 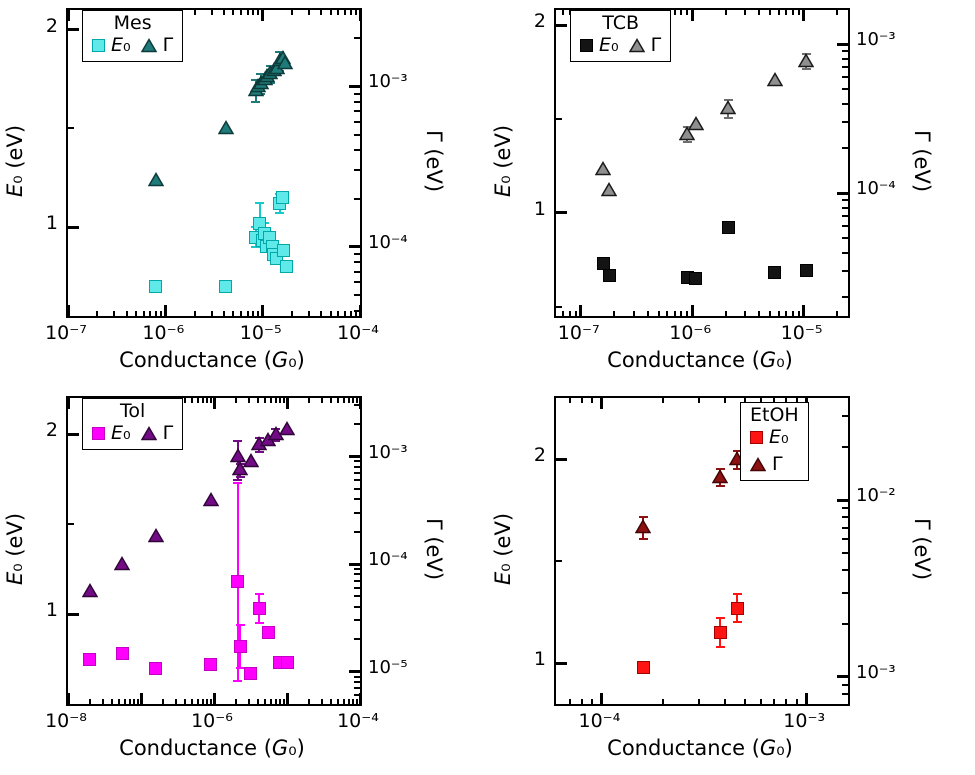 What do you see at coordinates (358, 333) in the screenshot?
I see `x-tick-label: 10⁻⁴` at bounding box center [358, 333].